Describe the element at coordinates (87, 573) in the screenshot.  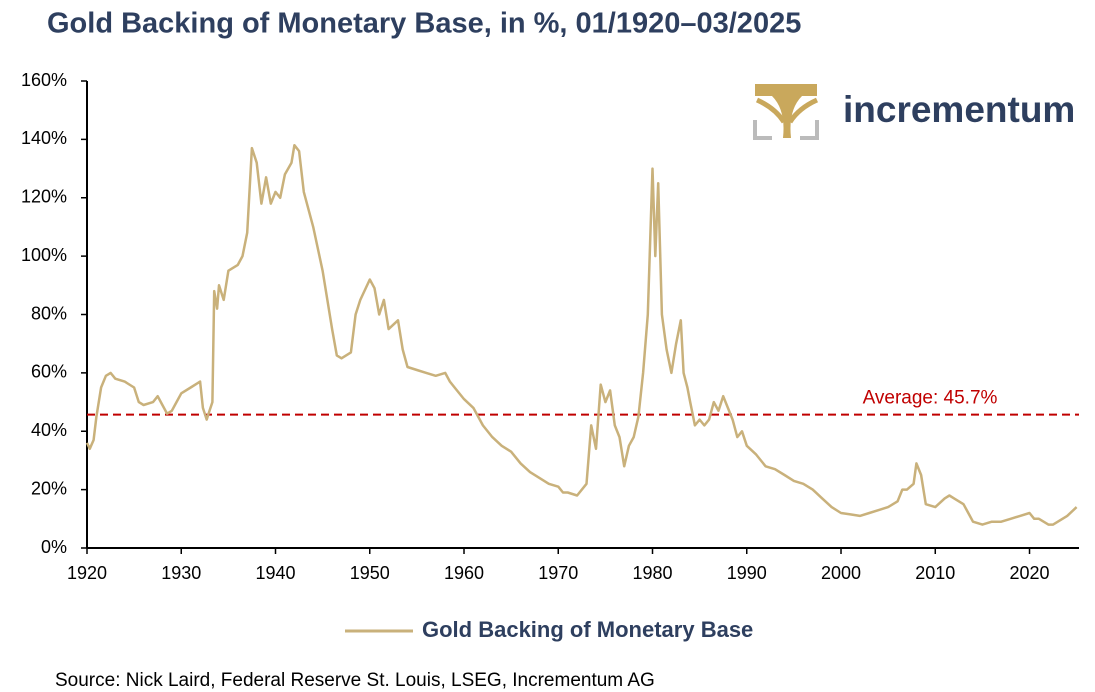
I see `x-tick-label: 1920` at that location.